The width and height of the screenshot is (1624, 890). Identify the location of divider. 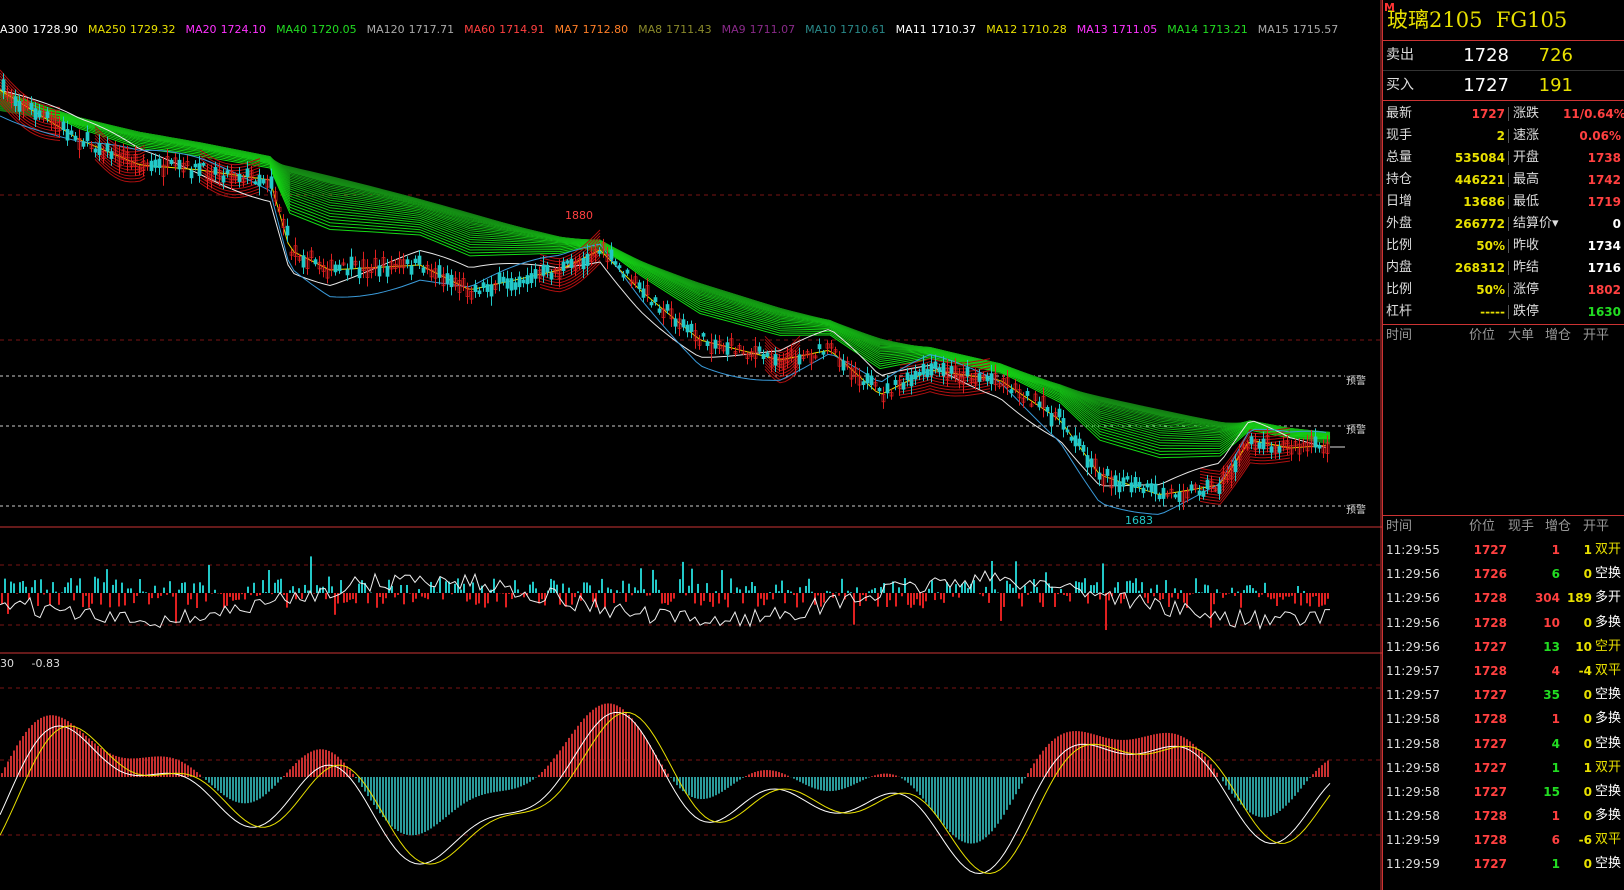
(1508, 312).